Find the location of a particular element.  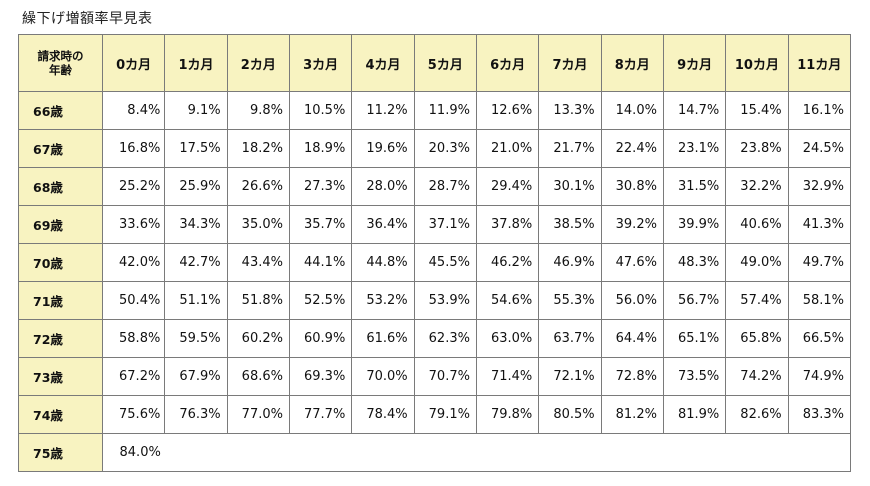

rate-cell: 51.1% is located at coordinates (196, 300).